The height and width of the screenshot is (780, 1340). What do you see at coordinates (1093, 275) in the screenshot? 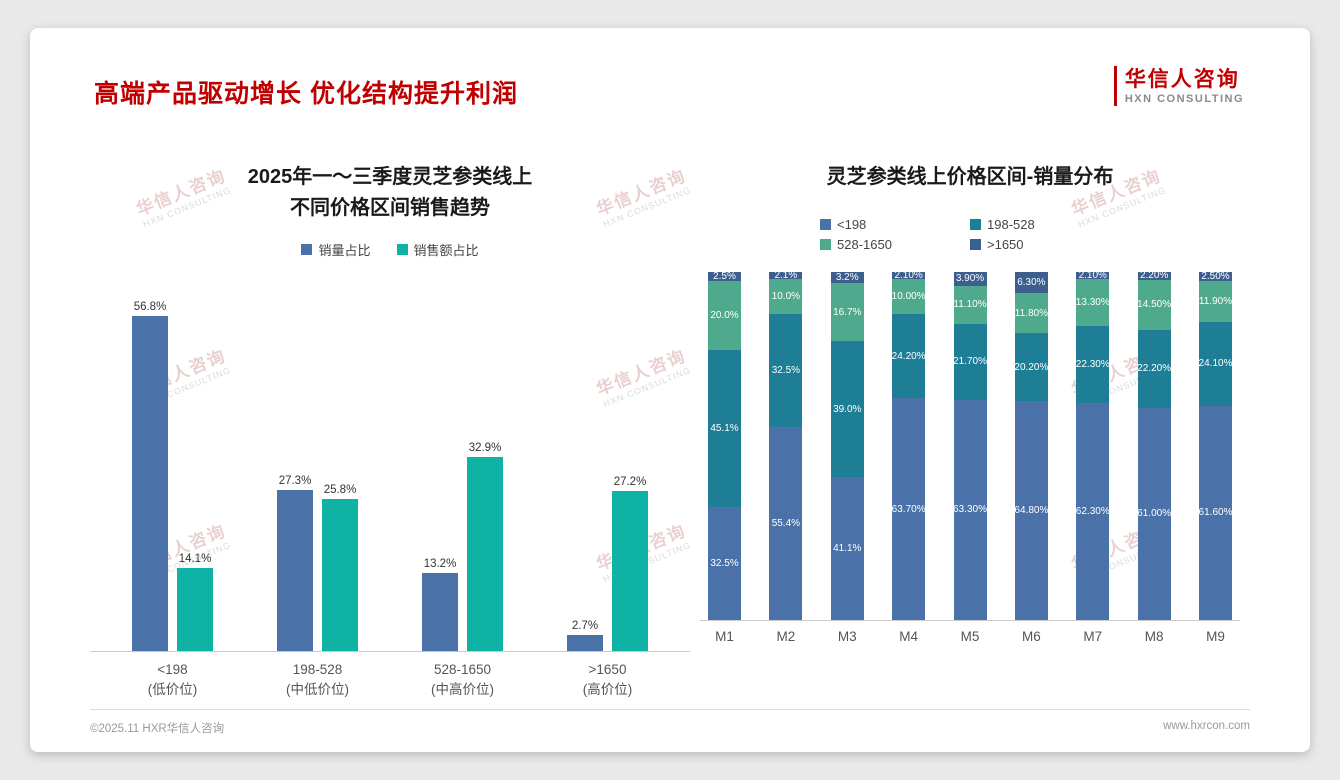
I see `bar-segment: 2.10%` at bounding box center [1093, 275].